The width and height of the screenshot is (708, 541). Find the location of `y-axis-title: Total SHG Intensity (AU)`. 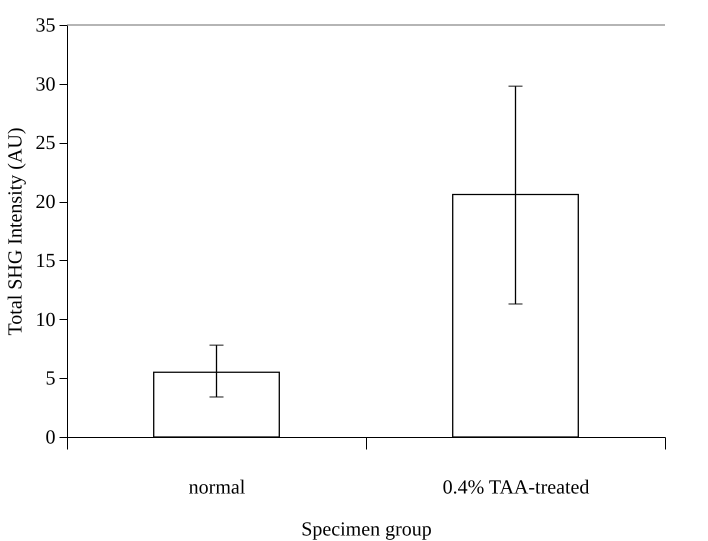

y-axis-title: Total SHG Intensity (AU) is located at coordinates (15, 231).